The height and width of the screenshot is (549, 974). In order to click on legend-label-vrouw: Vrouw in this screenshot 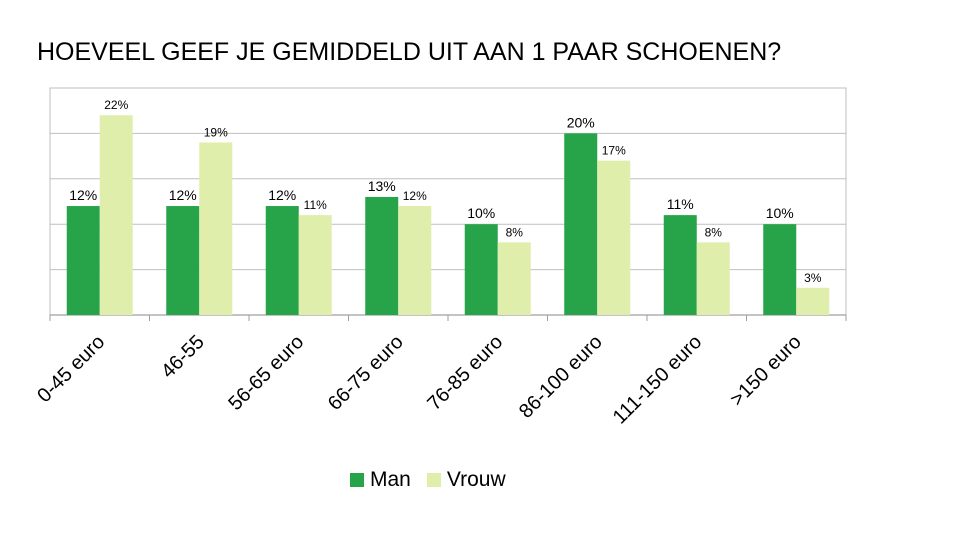, I will do `click(476, 479)`.